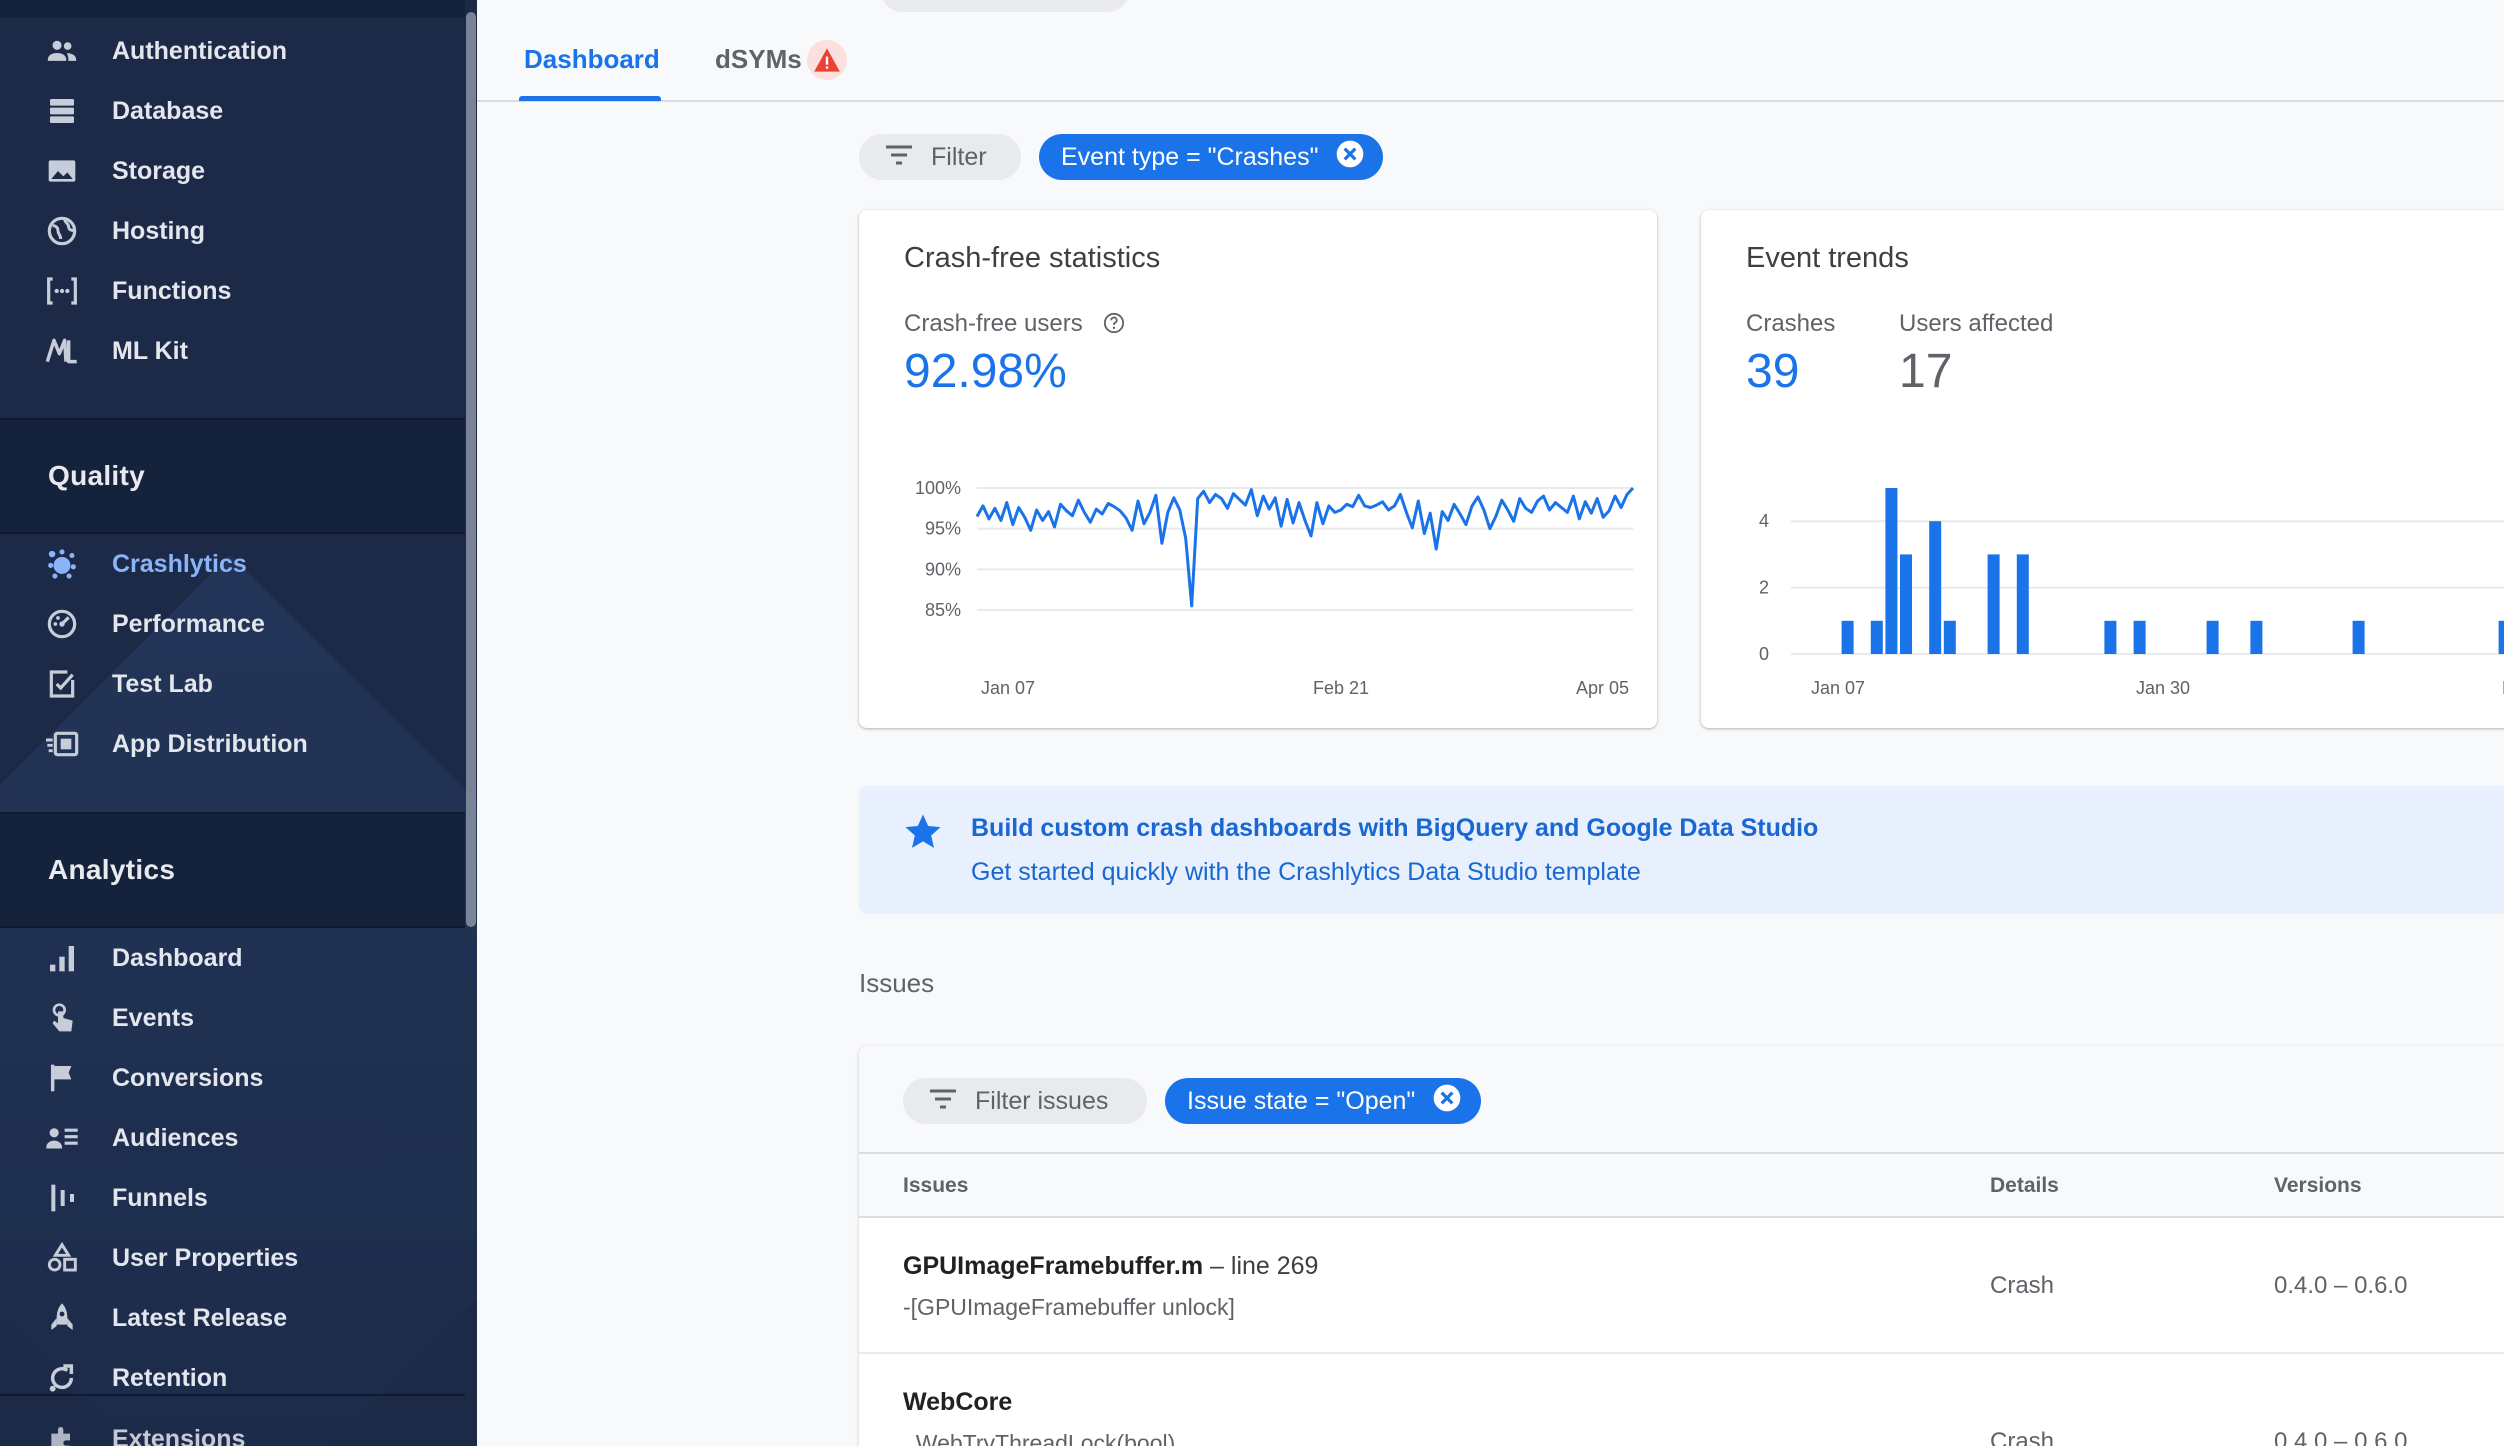 This screenshot has width=2504, height=1446. I want to click on filter-issues-button: Filter issues, so click(1025, 1101).